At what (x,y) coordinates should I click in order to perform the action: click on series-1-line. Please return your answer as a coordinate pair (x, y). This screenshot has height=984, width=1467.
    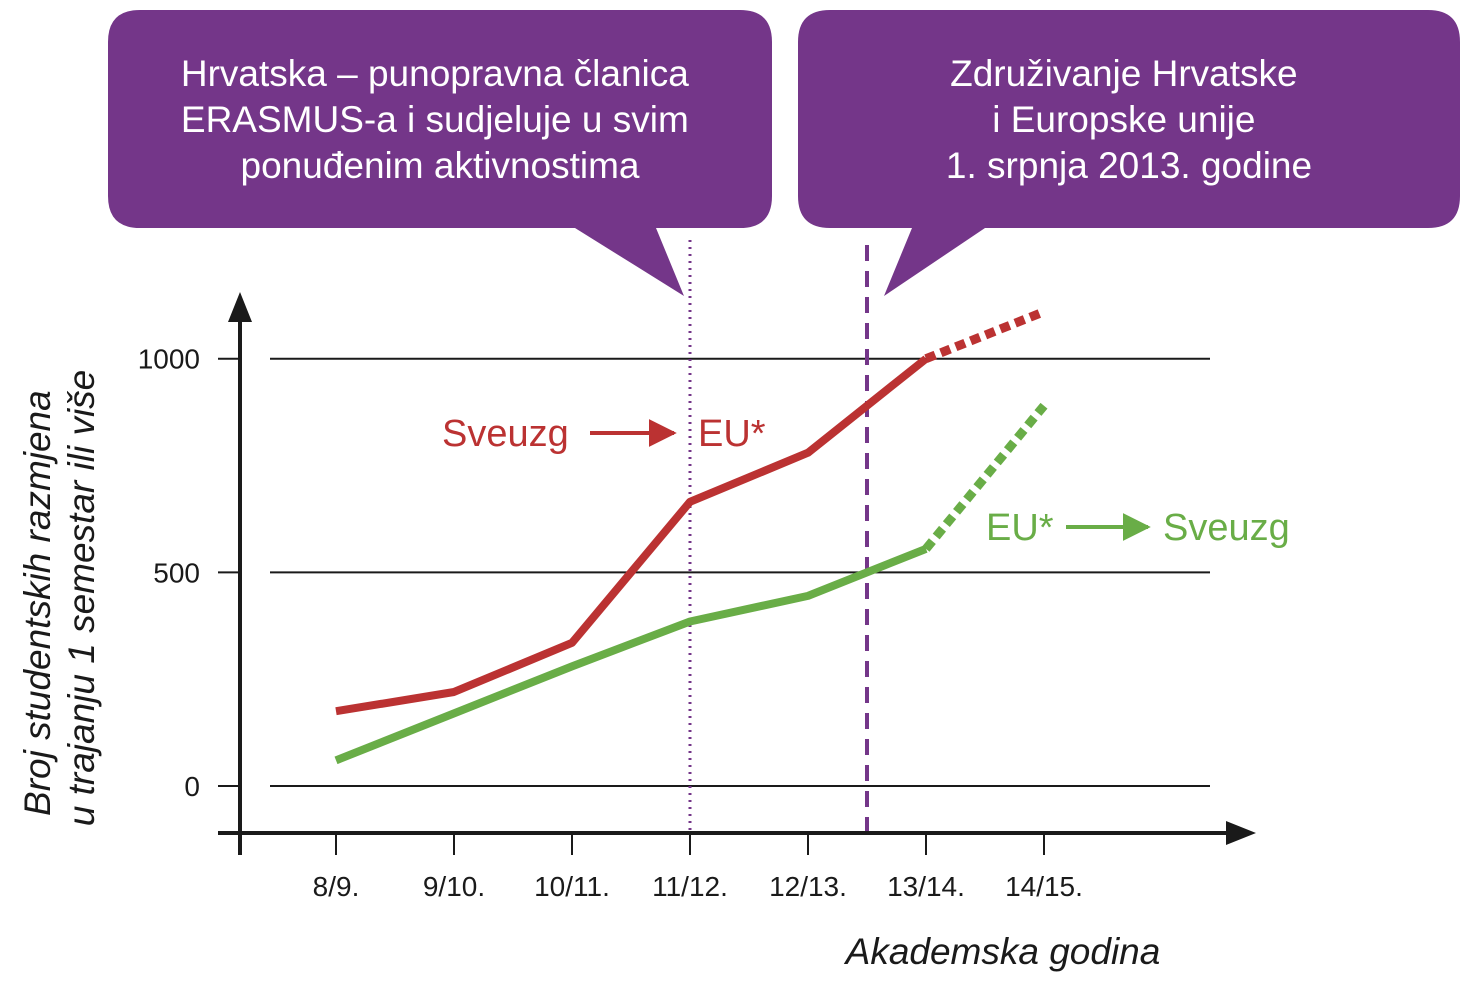
    Looking at the image, I should click on (631, 655).